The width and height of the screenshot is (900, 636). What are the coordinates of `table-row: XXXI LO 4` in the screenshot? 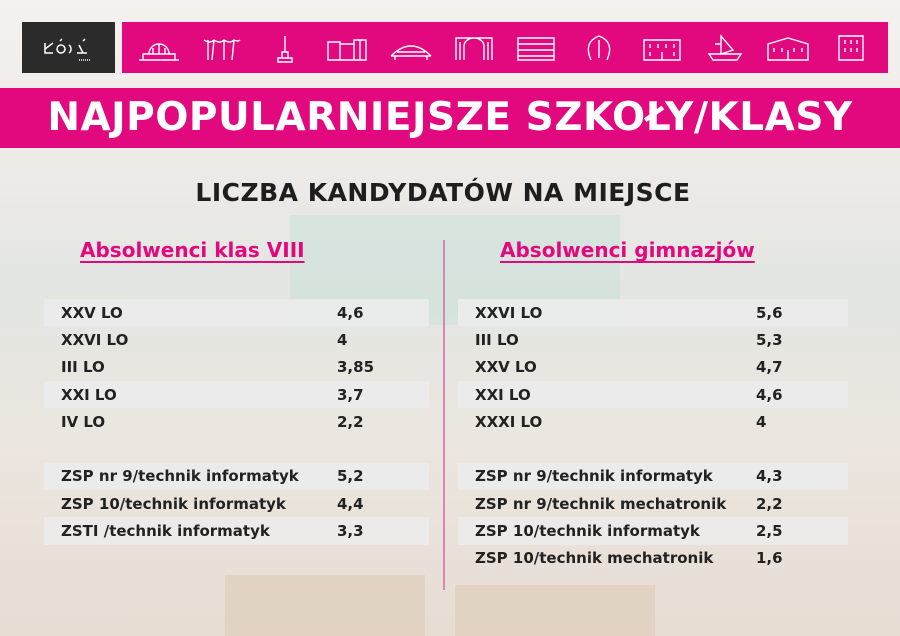 It's located at (653, 421).